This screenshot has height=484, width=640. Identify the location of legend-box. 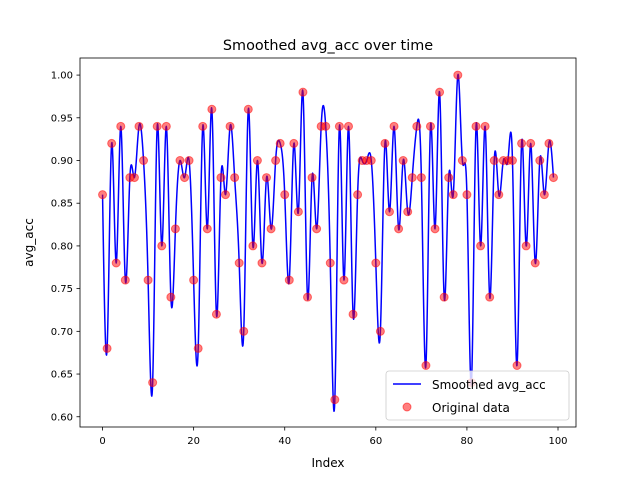
(477, 395).